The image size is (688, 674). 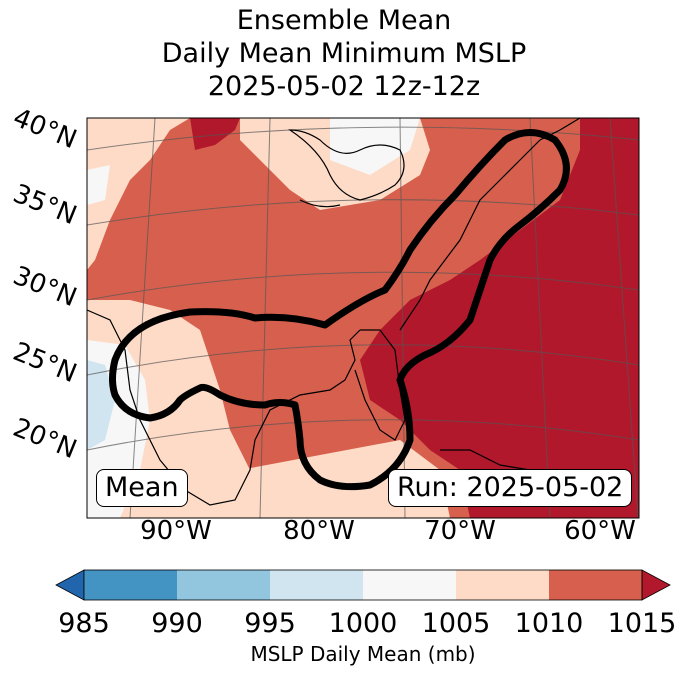 I want to click on colorbar, so click(x=363, y=585).